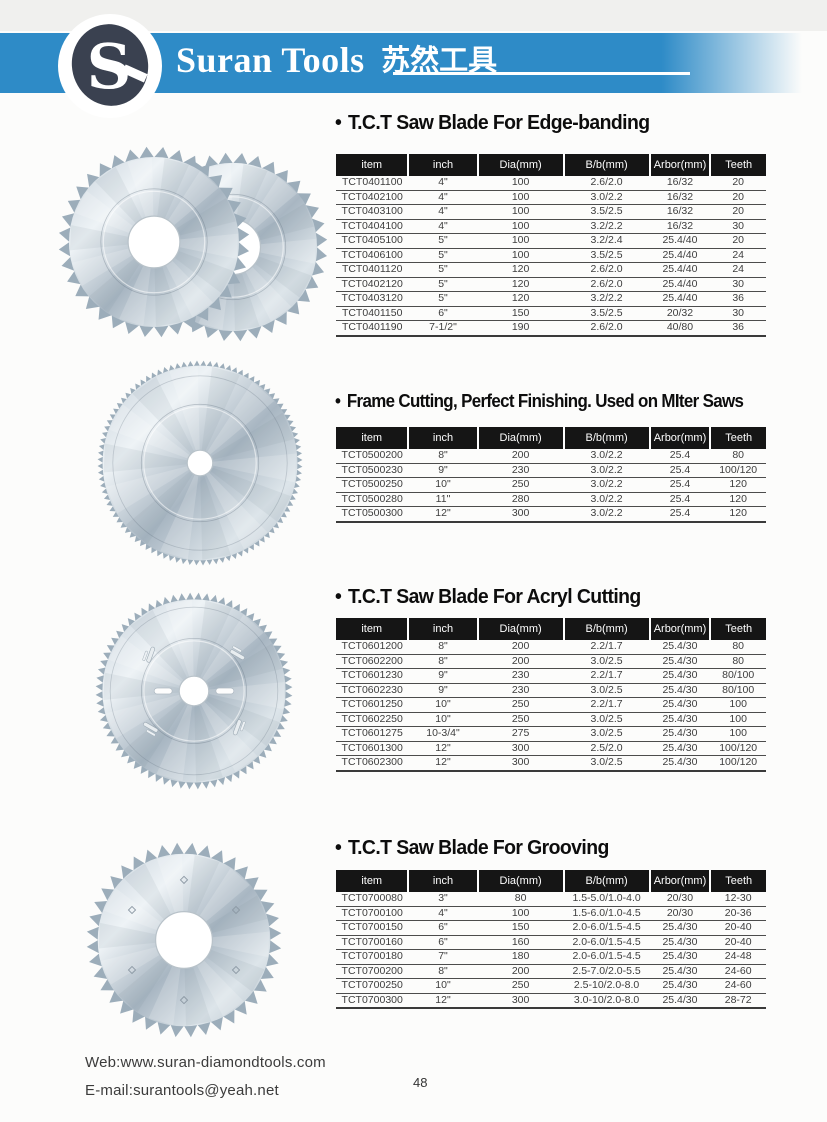  What do you see at coordinates (372, 183) in the screenshot?
I see `table-cell: TCT0401100` at bounding box center [372, 183].